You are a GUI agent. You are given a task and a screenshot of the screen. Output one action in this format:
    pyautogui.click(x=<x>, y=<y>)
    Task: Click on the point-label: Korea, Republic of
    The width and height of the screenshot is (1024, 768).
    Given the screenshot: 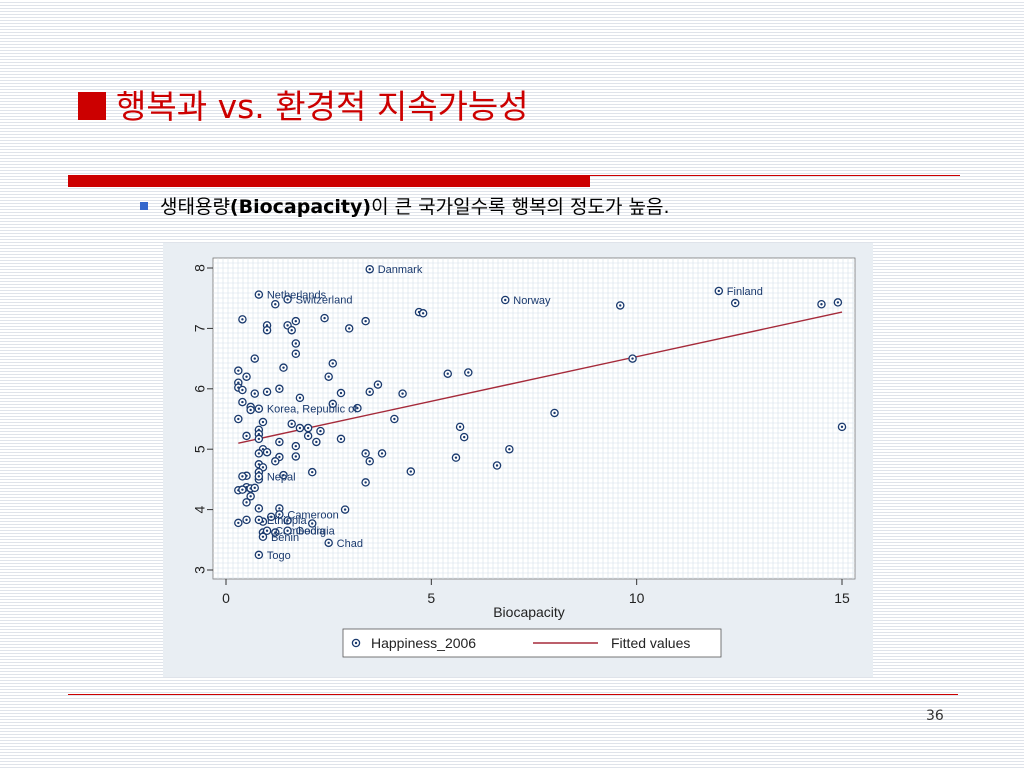 What is the action you would take?
    pyautogui.click(x=312, y=410)
    